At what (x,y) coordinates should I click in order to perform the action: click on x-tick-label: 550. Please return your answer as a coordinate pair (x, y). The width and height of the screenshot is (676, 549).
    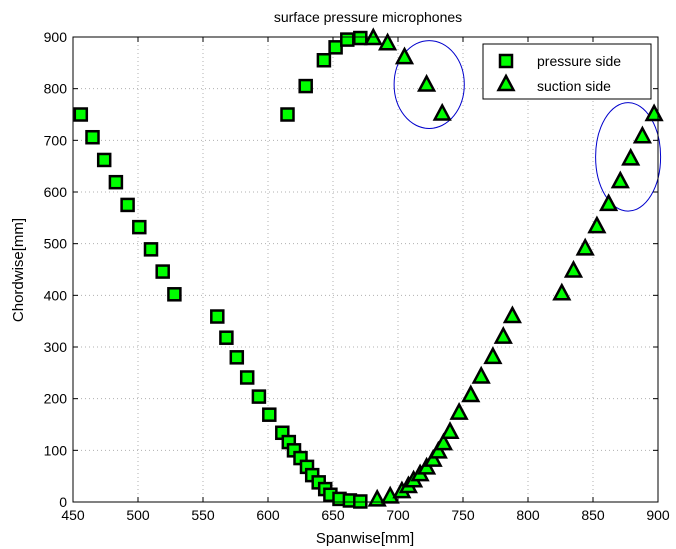
    Looking at the image, I should click on (203, 515).